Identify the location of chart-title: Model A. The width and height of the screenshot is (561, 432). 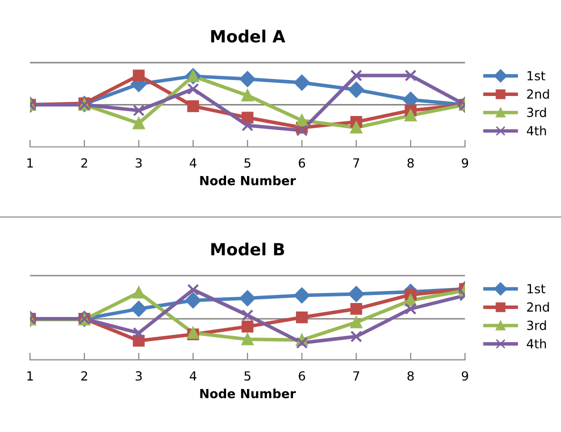
(248, 36).